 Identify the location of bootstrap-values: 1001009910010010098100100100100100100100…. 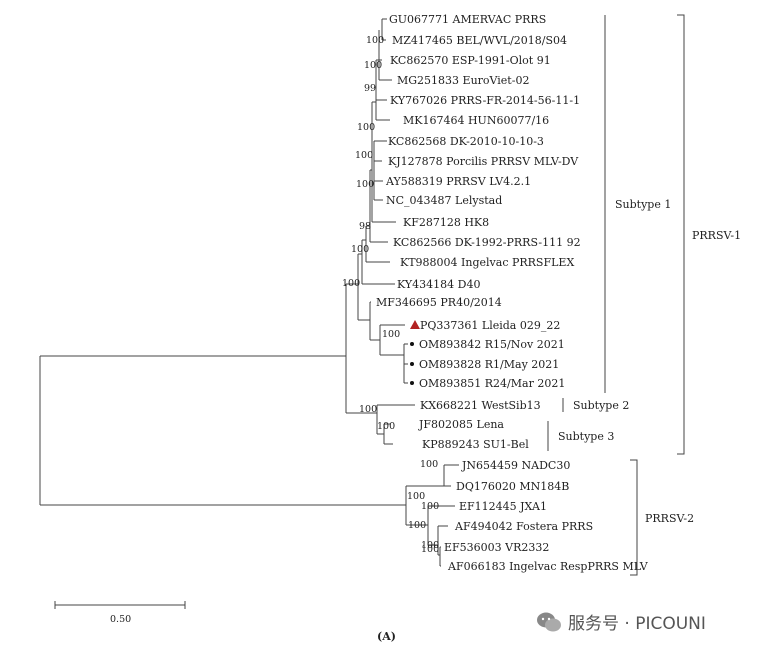
(390, 295).